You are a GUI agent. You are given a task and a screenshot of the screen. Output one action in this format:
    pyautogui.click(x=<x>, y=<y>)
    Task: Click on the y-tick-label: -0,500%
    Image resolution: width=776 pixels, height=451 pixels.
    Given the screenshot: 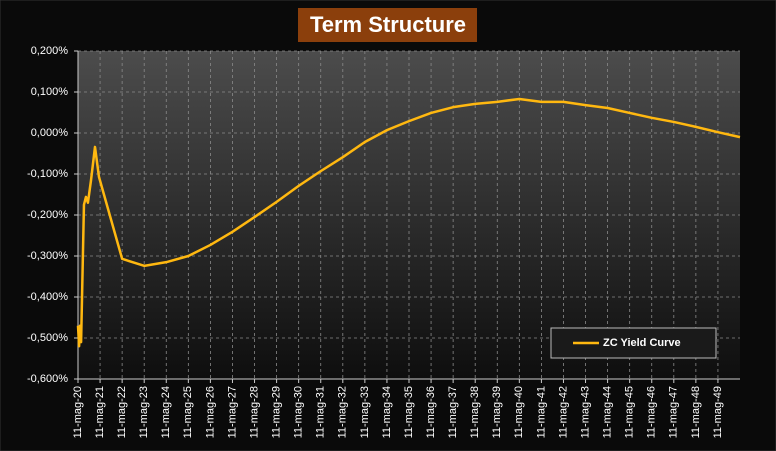 What is the action you would take?
    pyautogui.click(x=47, y=338)
    